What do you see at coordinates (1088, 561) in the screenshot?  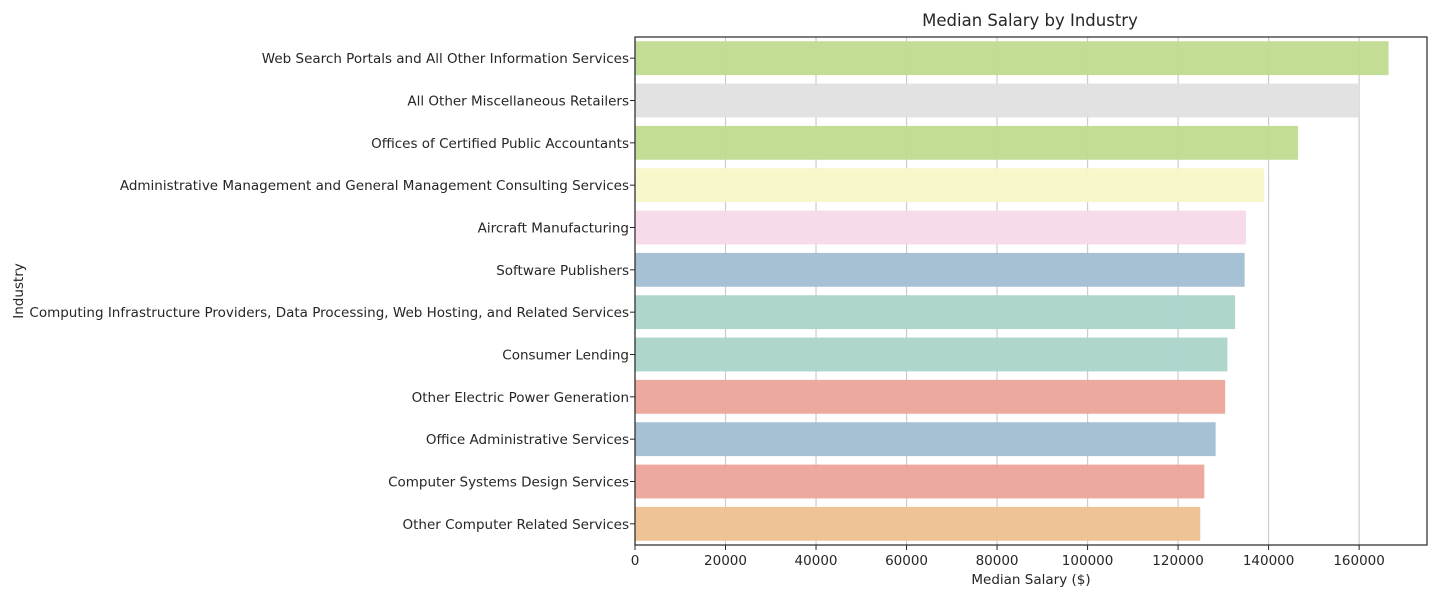 I see `x-tick-label: 100000` at bounding box center [1088, 561].